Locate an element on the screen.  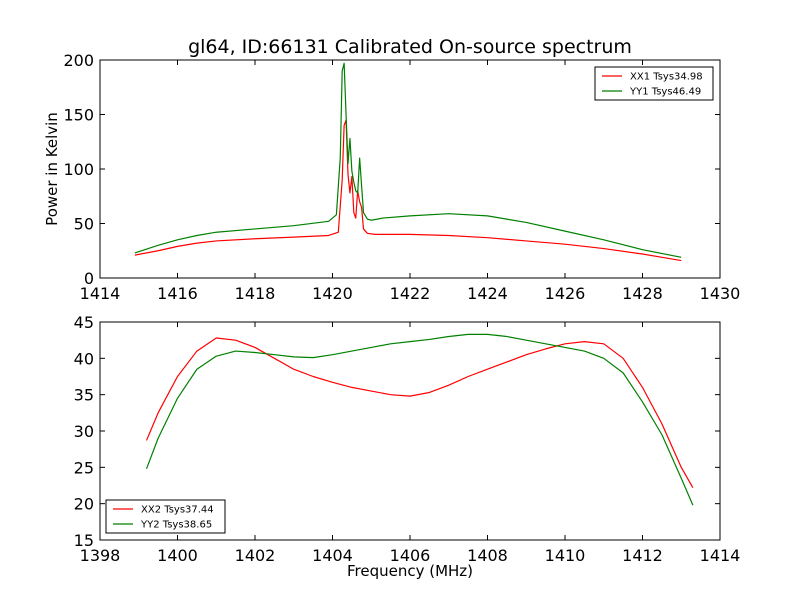
top-legend-label-2: YY1 Tsys46.49 is located at coordinates (665, 92).